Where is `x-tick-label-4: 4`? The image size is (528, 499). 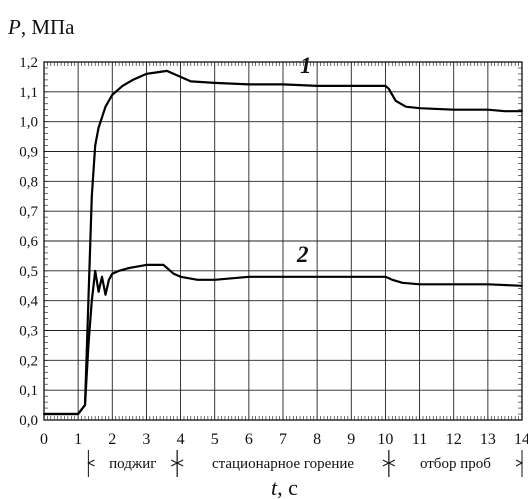
x-tick-label-4: 4 is located at coordinates (181, 439).